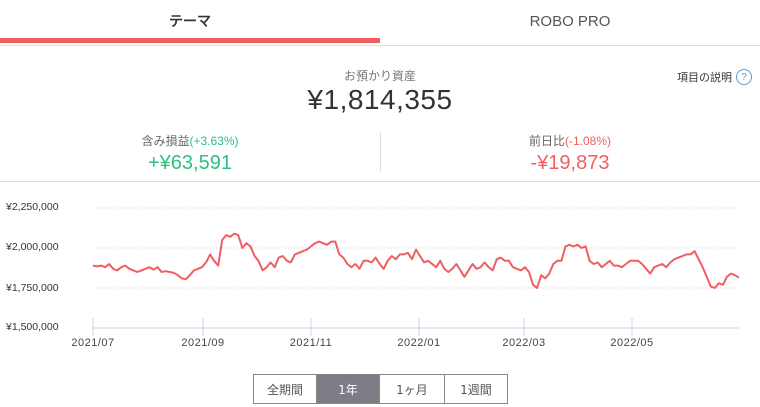  What do you see at coordinates (546, 141) in the screenshot?
I see `daily-change-label: 前日比` at bounding box center [546, 141].